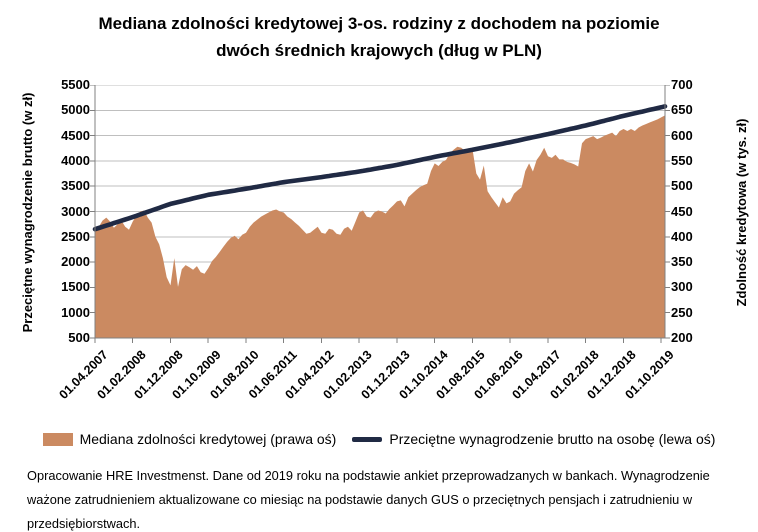  Describe the element at coordinates (27, 212) in the screenshot. I see `left-axis-title: Przeciętne wynagrodzenie brutto (w zł)` at that location.